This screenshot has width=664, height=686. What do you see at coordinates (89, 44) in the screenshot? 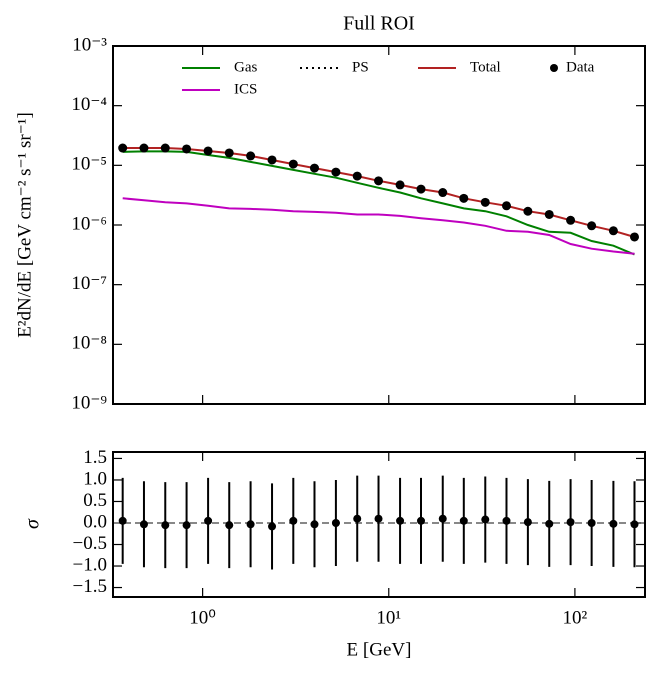
I see `y-tick-label: 10⁻³` at bounding box center [89, 44].